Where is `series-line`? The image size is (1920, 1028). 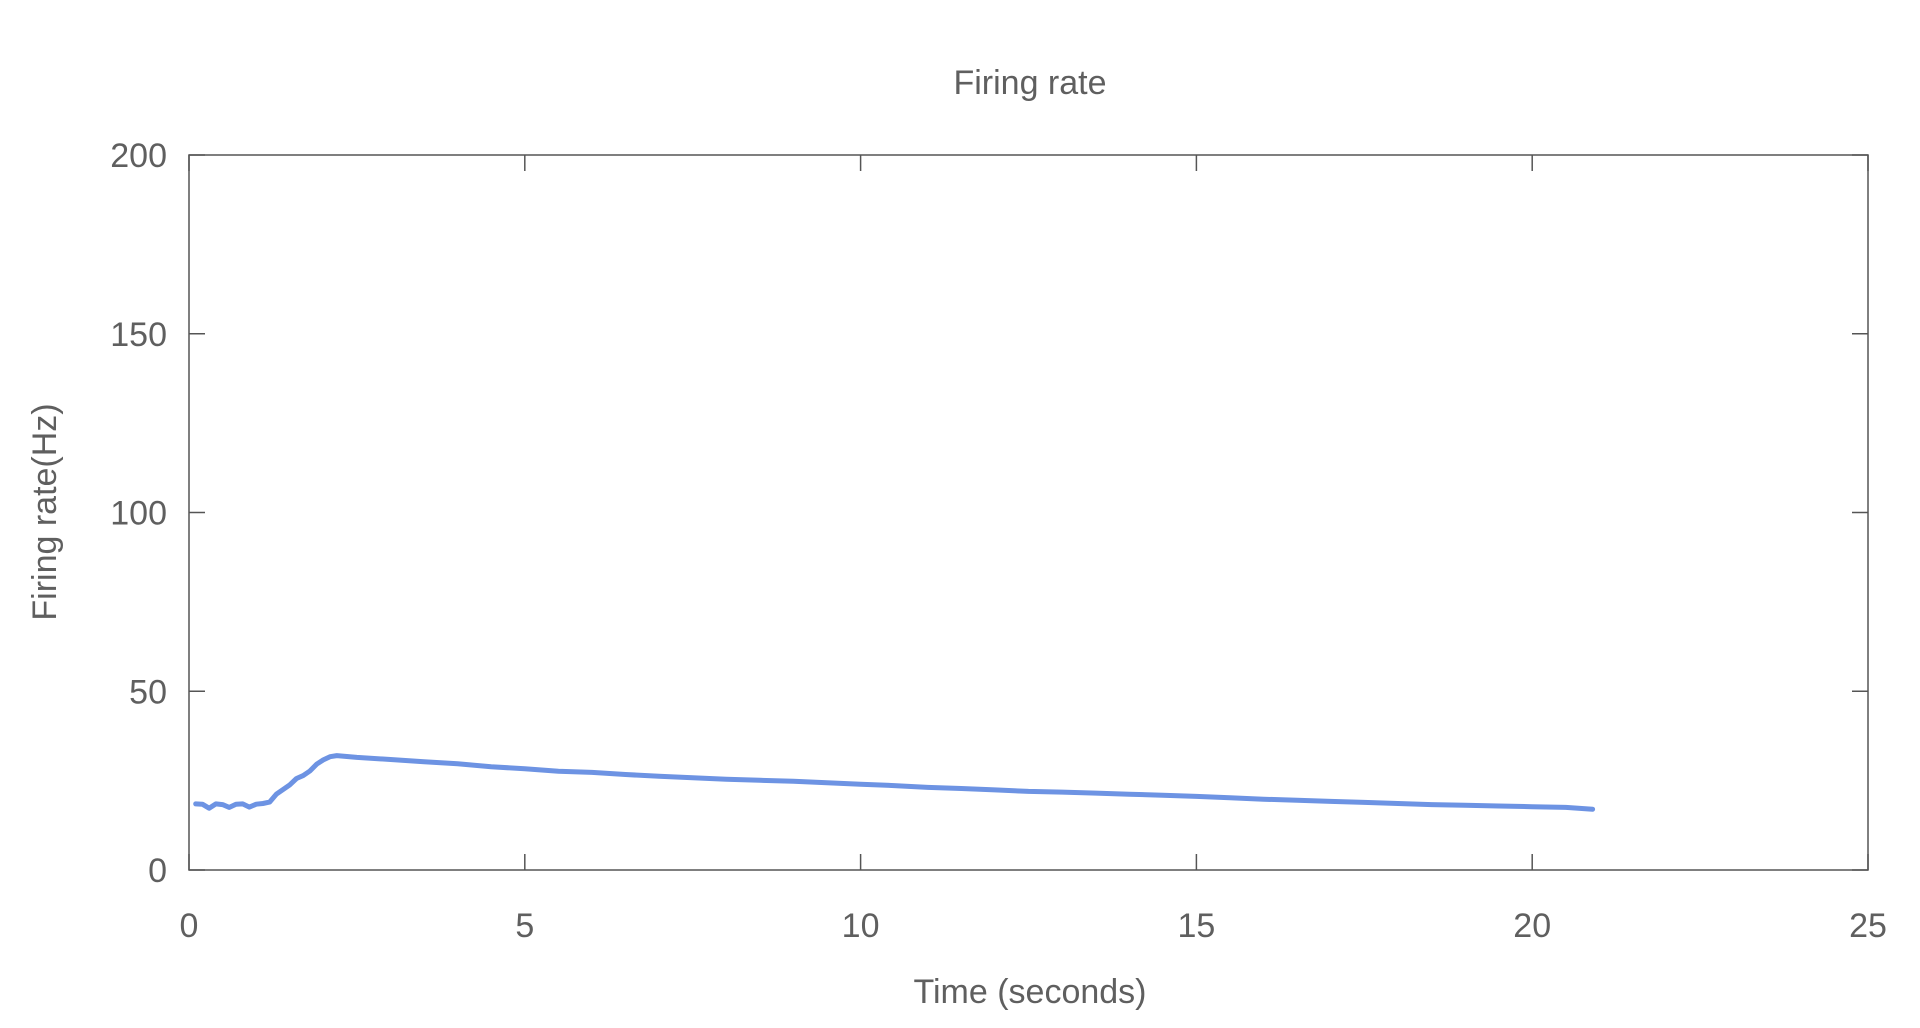
series-line is located at coordinates (894, 782).